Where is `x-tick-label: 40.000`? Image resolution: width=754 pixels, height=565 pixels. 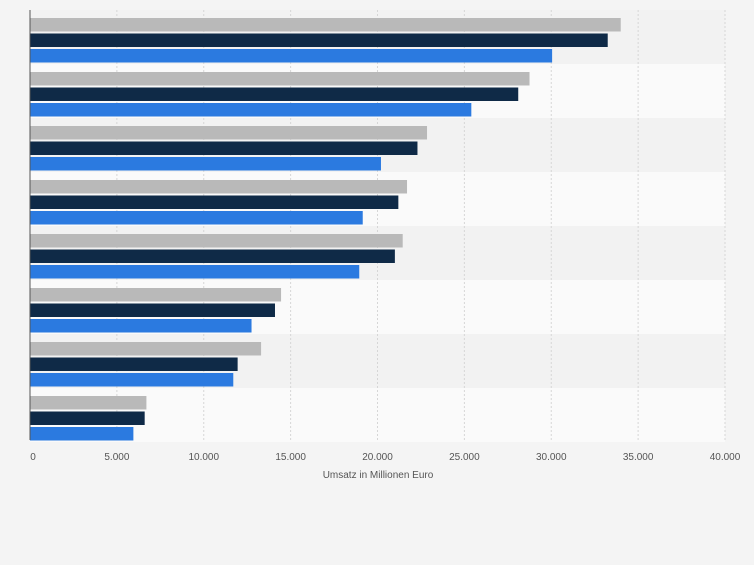
x-tick-label: 40.000 is located at coordinates (725, 457).